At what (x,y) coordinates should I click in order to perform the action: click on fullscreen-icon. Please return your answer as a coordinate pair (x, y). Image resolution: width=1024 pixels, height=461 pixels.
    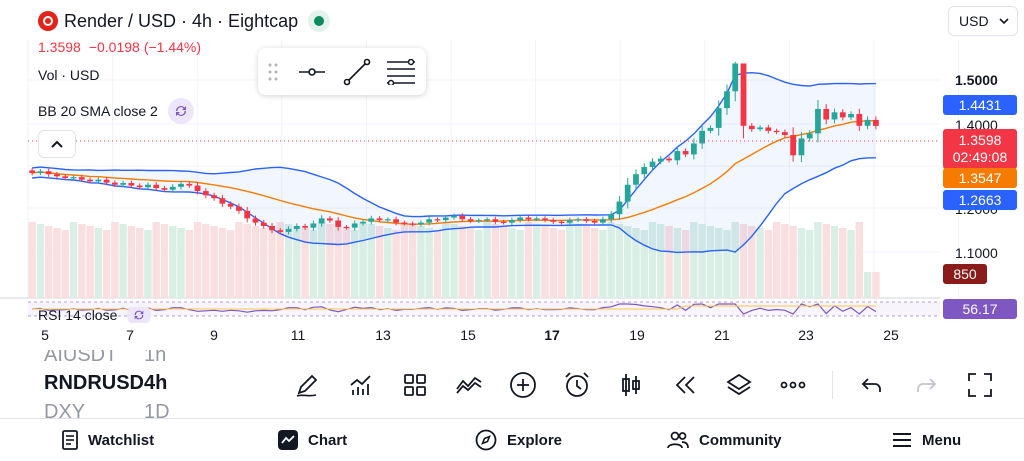
    Looking at the image, I should click on (980, 385).